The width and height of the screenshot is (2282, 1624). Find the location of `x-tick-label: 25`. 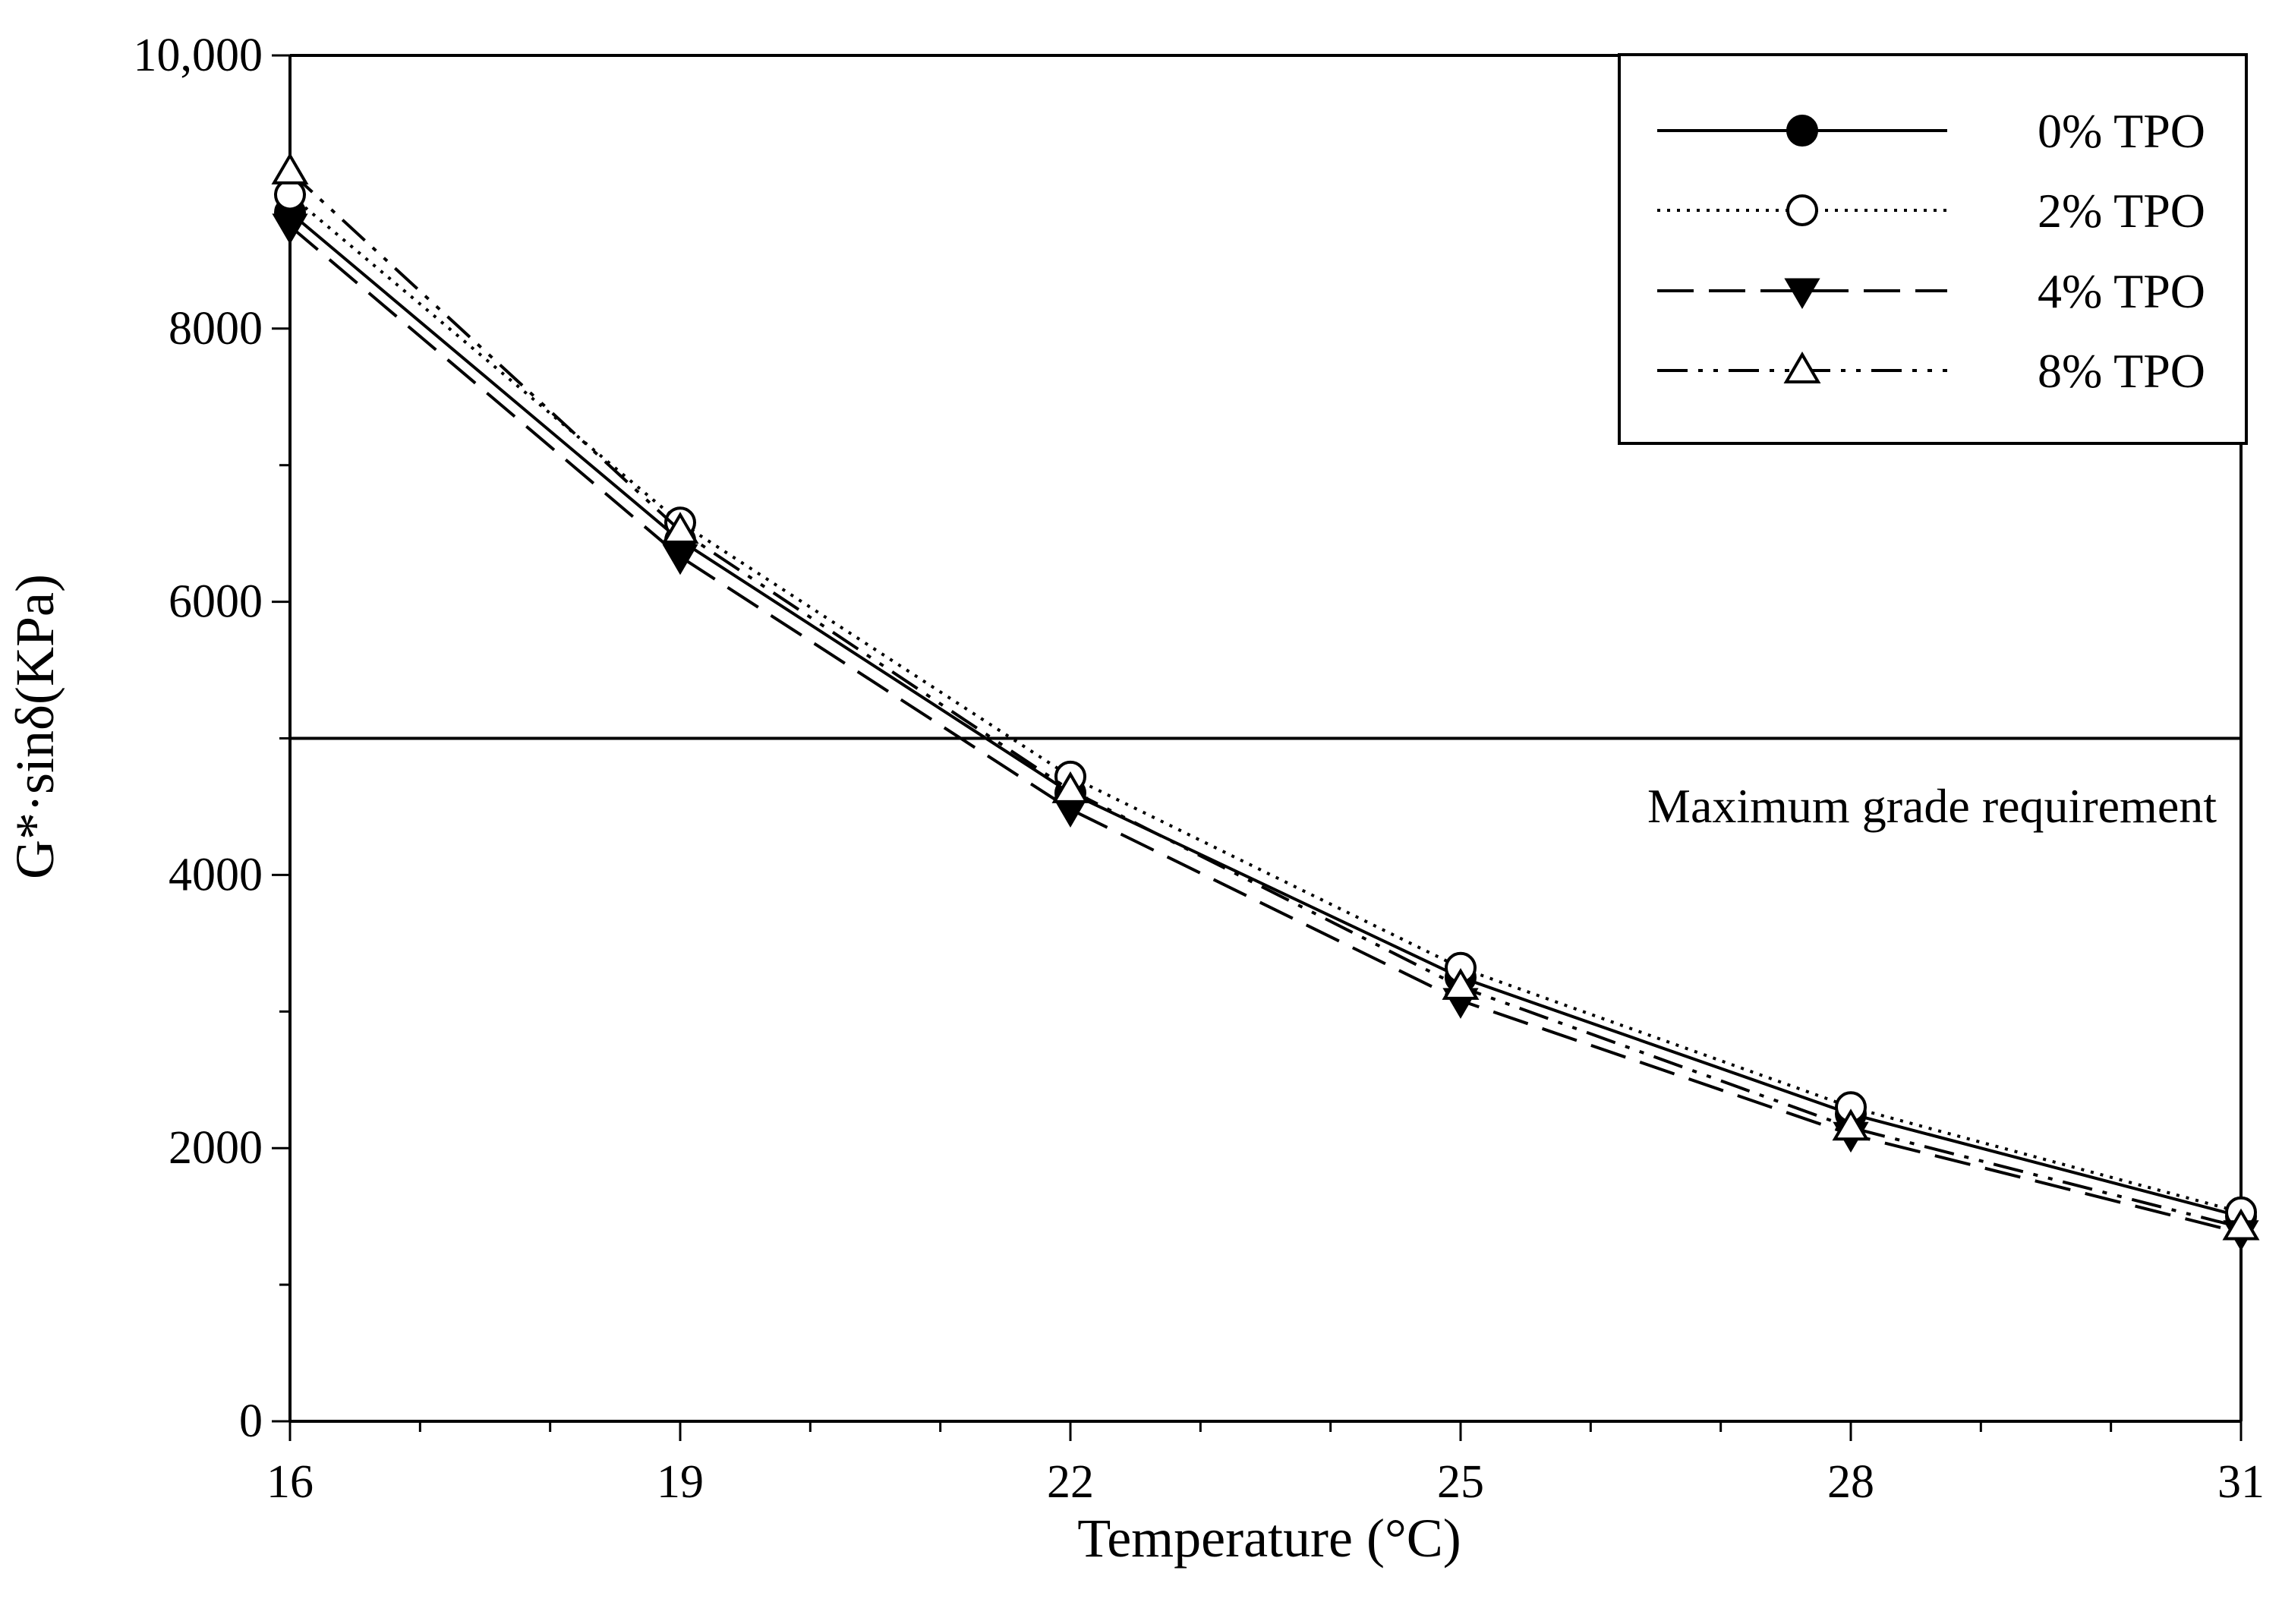

x-tick-label: 25 is located at coordinates (1460, 1482).